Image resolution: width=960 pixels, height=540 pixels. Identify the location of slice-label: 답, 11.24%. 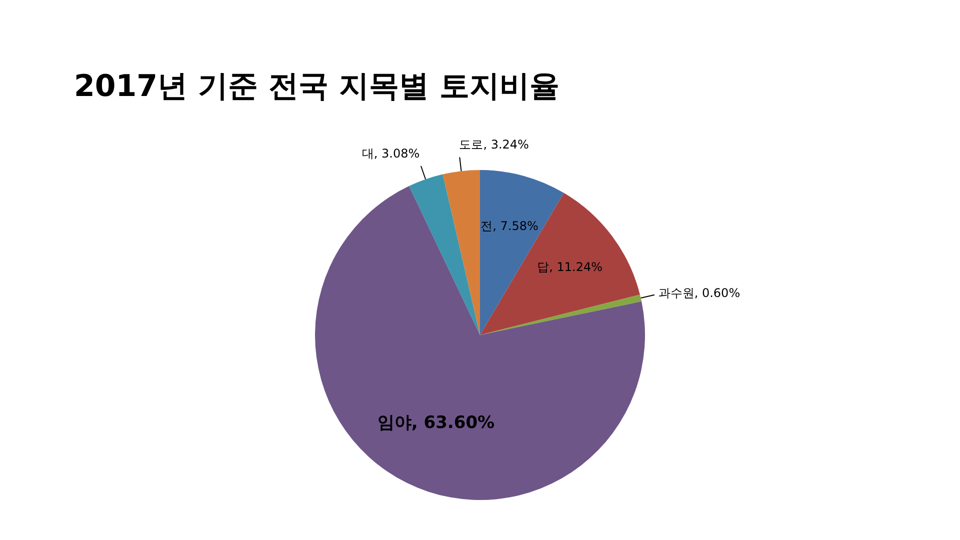
(570, 267).